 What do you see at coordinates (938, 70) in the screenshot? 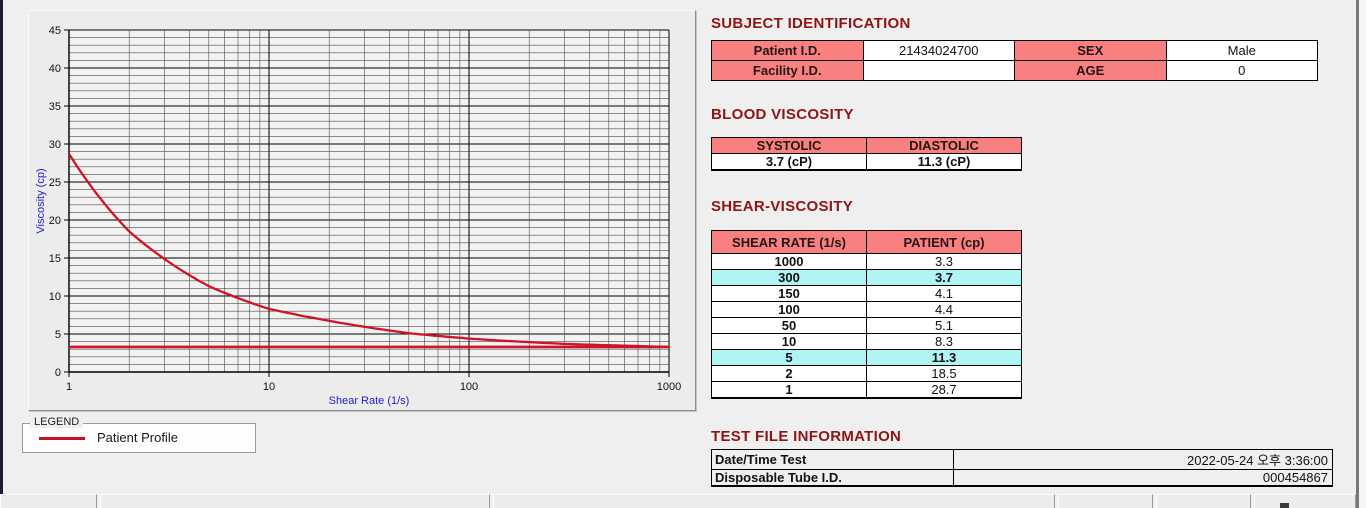
I see `facility-id-value` at bounding box center [938, 70].